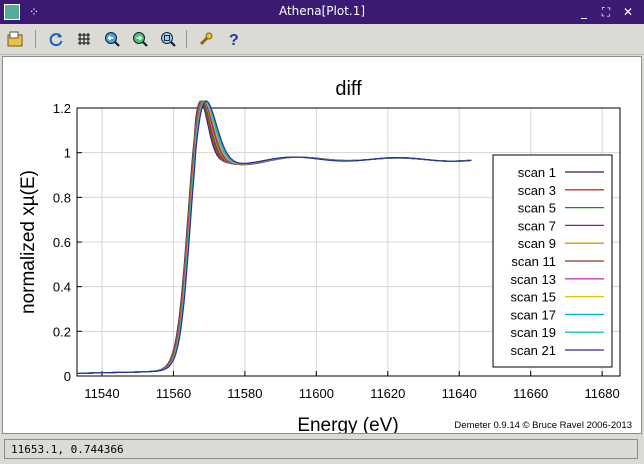 The height and width of the screenshot is (464, 644). Describe the element at coordinates (459, 393) in the screenshot. I see `x-tick-label: 11640` at that location.